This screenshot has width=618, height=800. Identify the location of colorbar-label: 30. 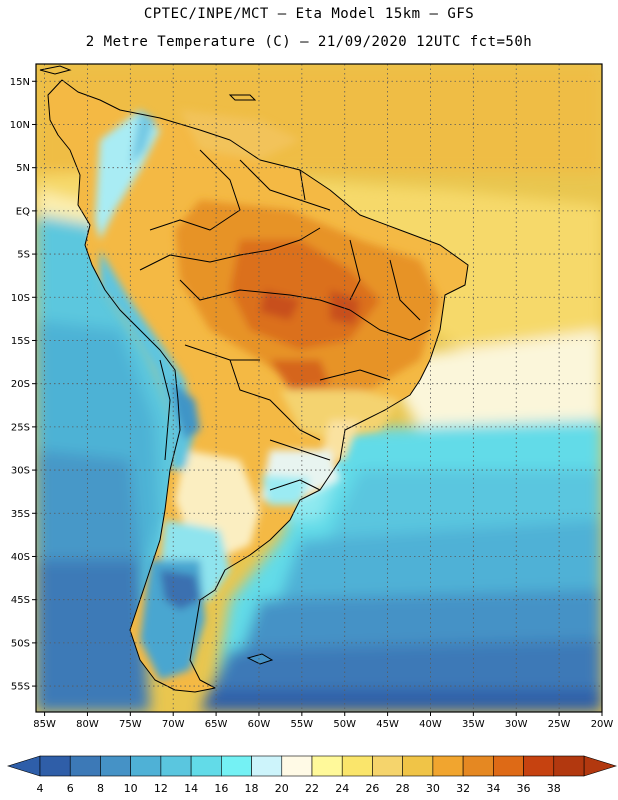
(433, 788).